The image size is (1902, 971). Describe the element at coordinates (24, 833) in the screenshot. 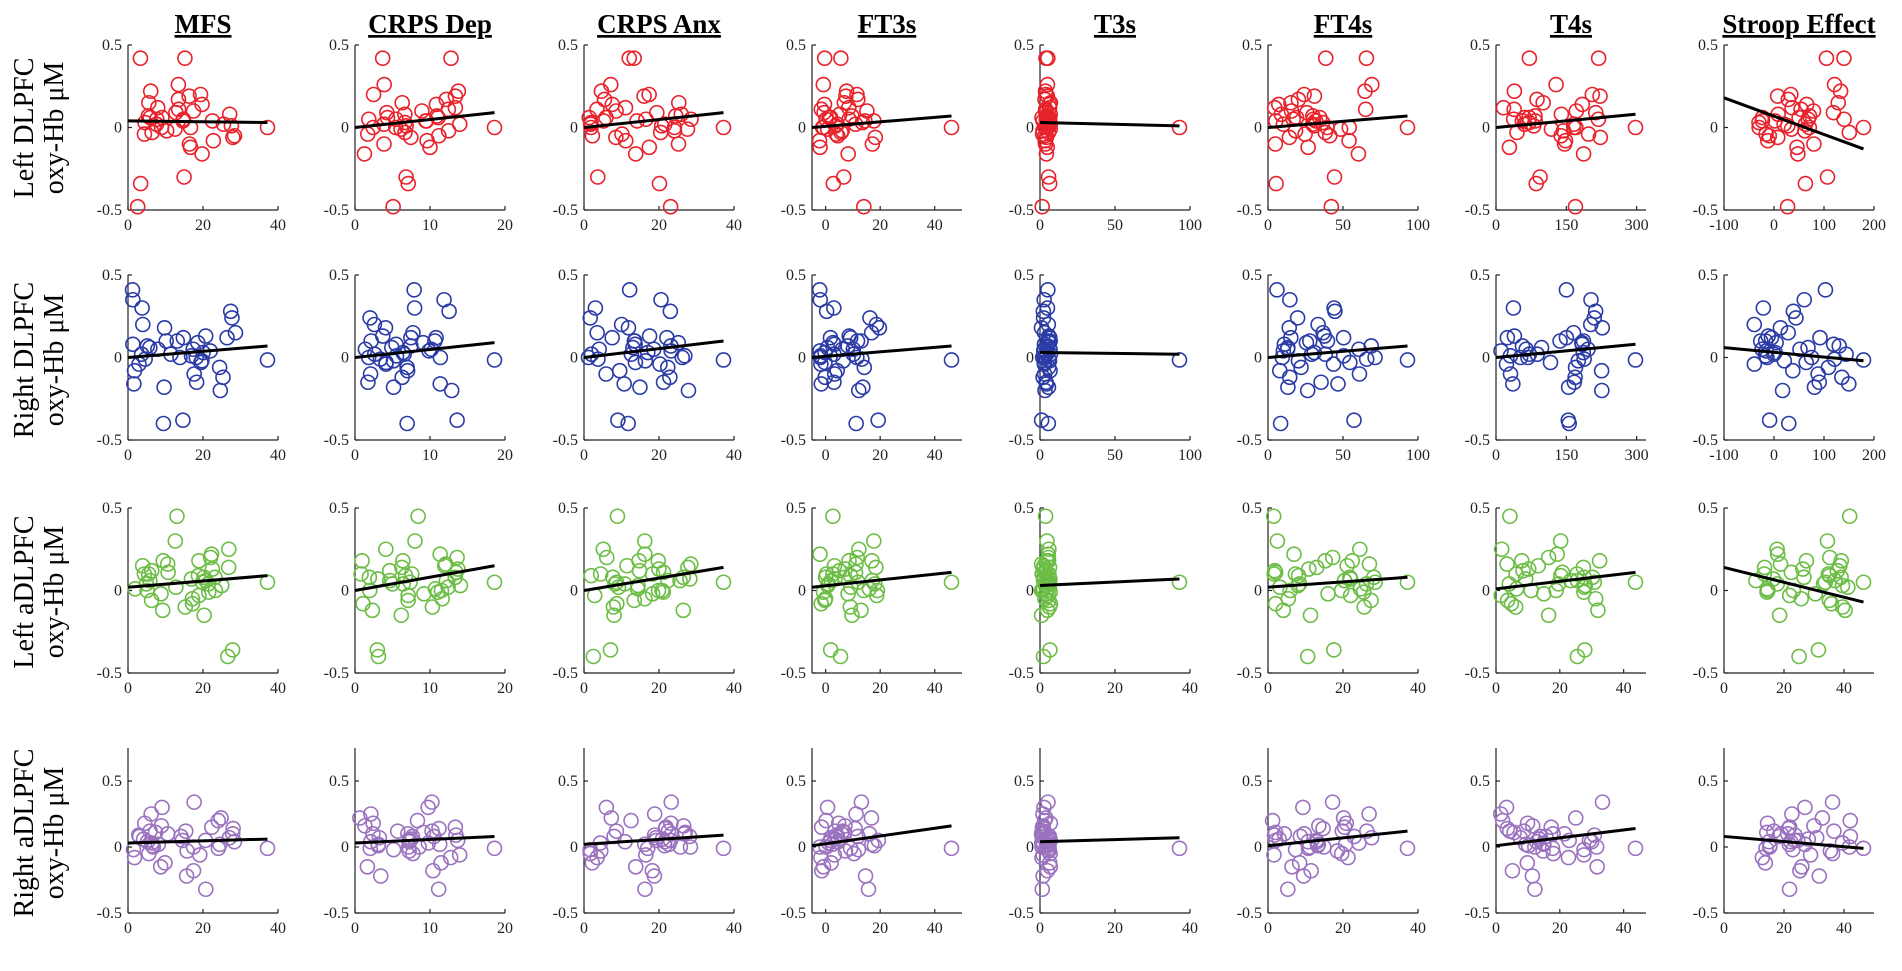

I see `row-label-line1: Right aDLPFC` at that location.